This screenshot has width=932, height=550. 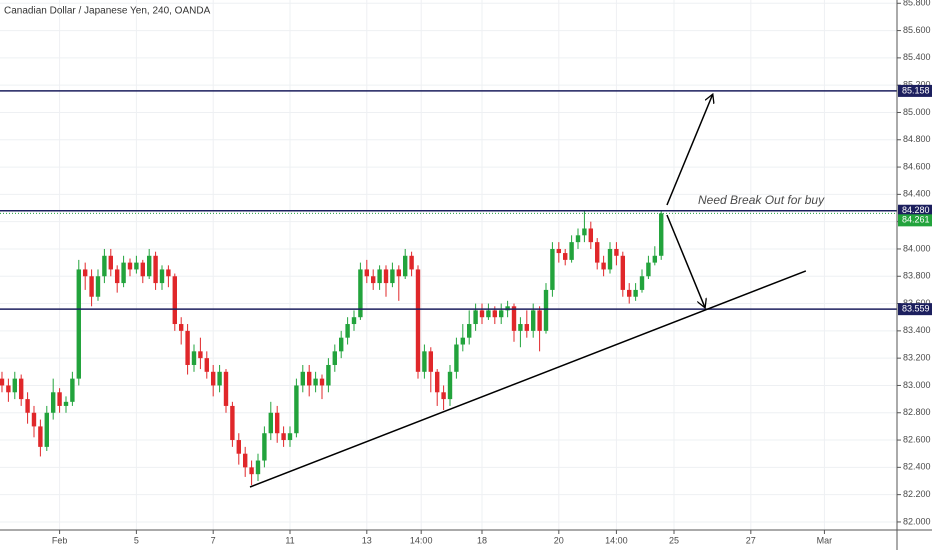 What do you see at coordinates (917, 385) in the screenshot?
I see `y-tick-label: 83.000` at bounding box center [917, 385].